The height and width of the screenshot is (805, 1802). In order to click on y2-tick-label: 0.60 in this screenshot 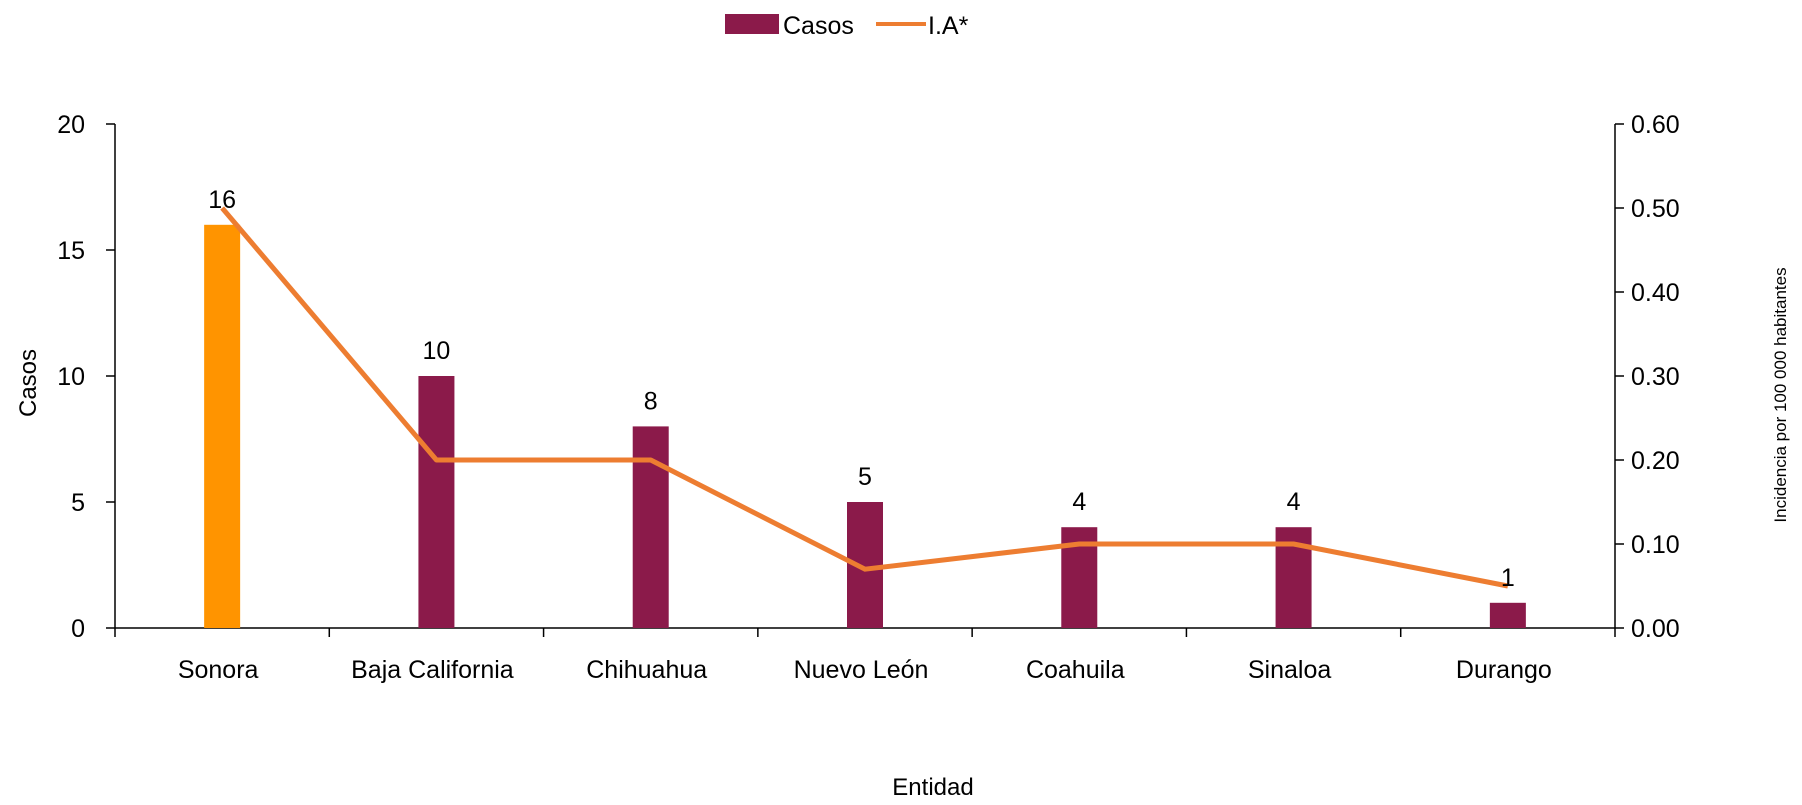, I will do `click(1655, 125)`.